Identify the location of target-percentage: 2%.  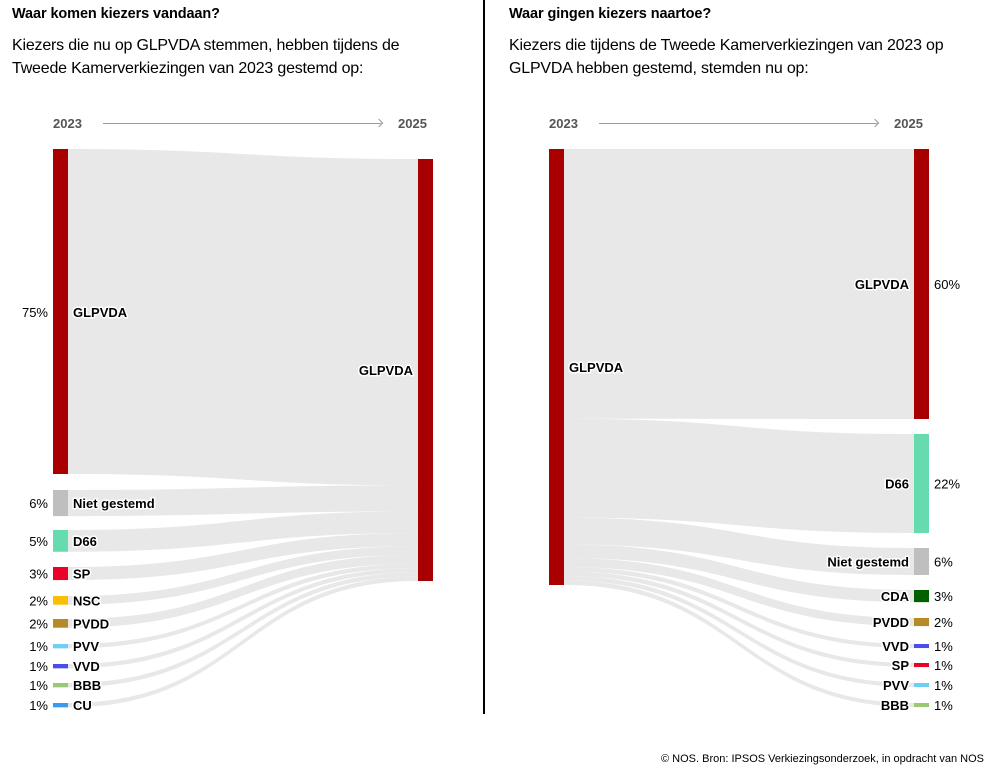
(943, 622).